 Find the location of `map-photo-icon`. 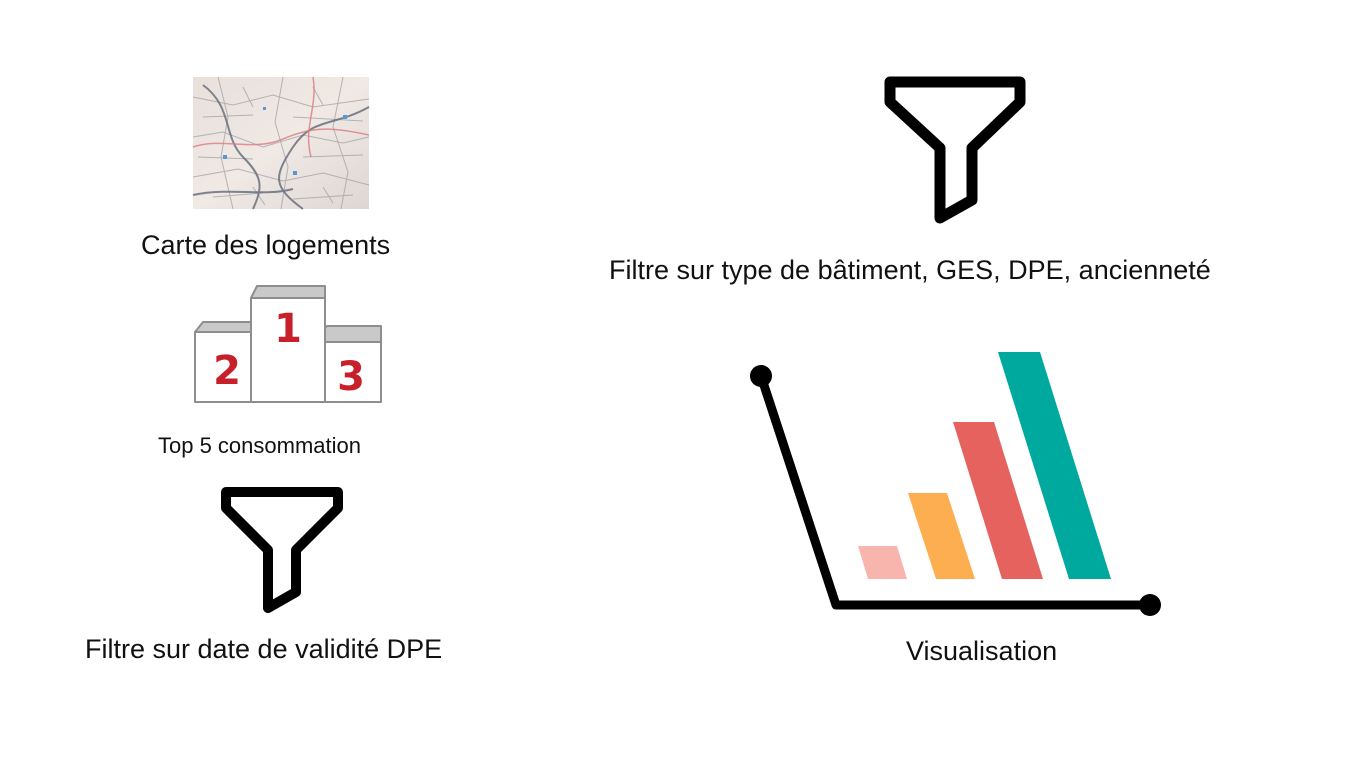

map-photo-icon is located at coordinates (281, 143).